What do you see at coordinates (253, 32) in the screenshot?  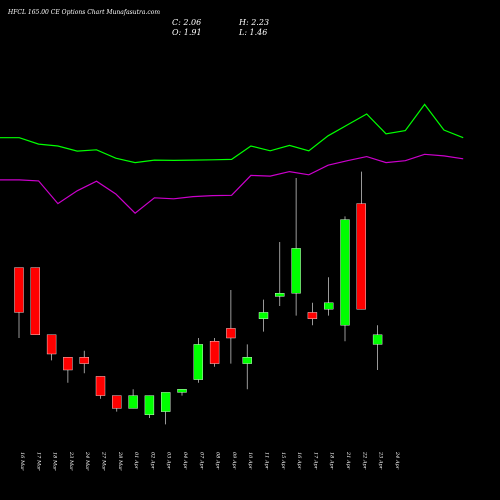 I see `low-value: L: 1.46` at bounding box center [253, 32].